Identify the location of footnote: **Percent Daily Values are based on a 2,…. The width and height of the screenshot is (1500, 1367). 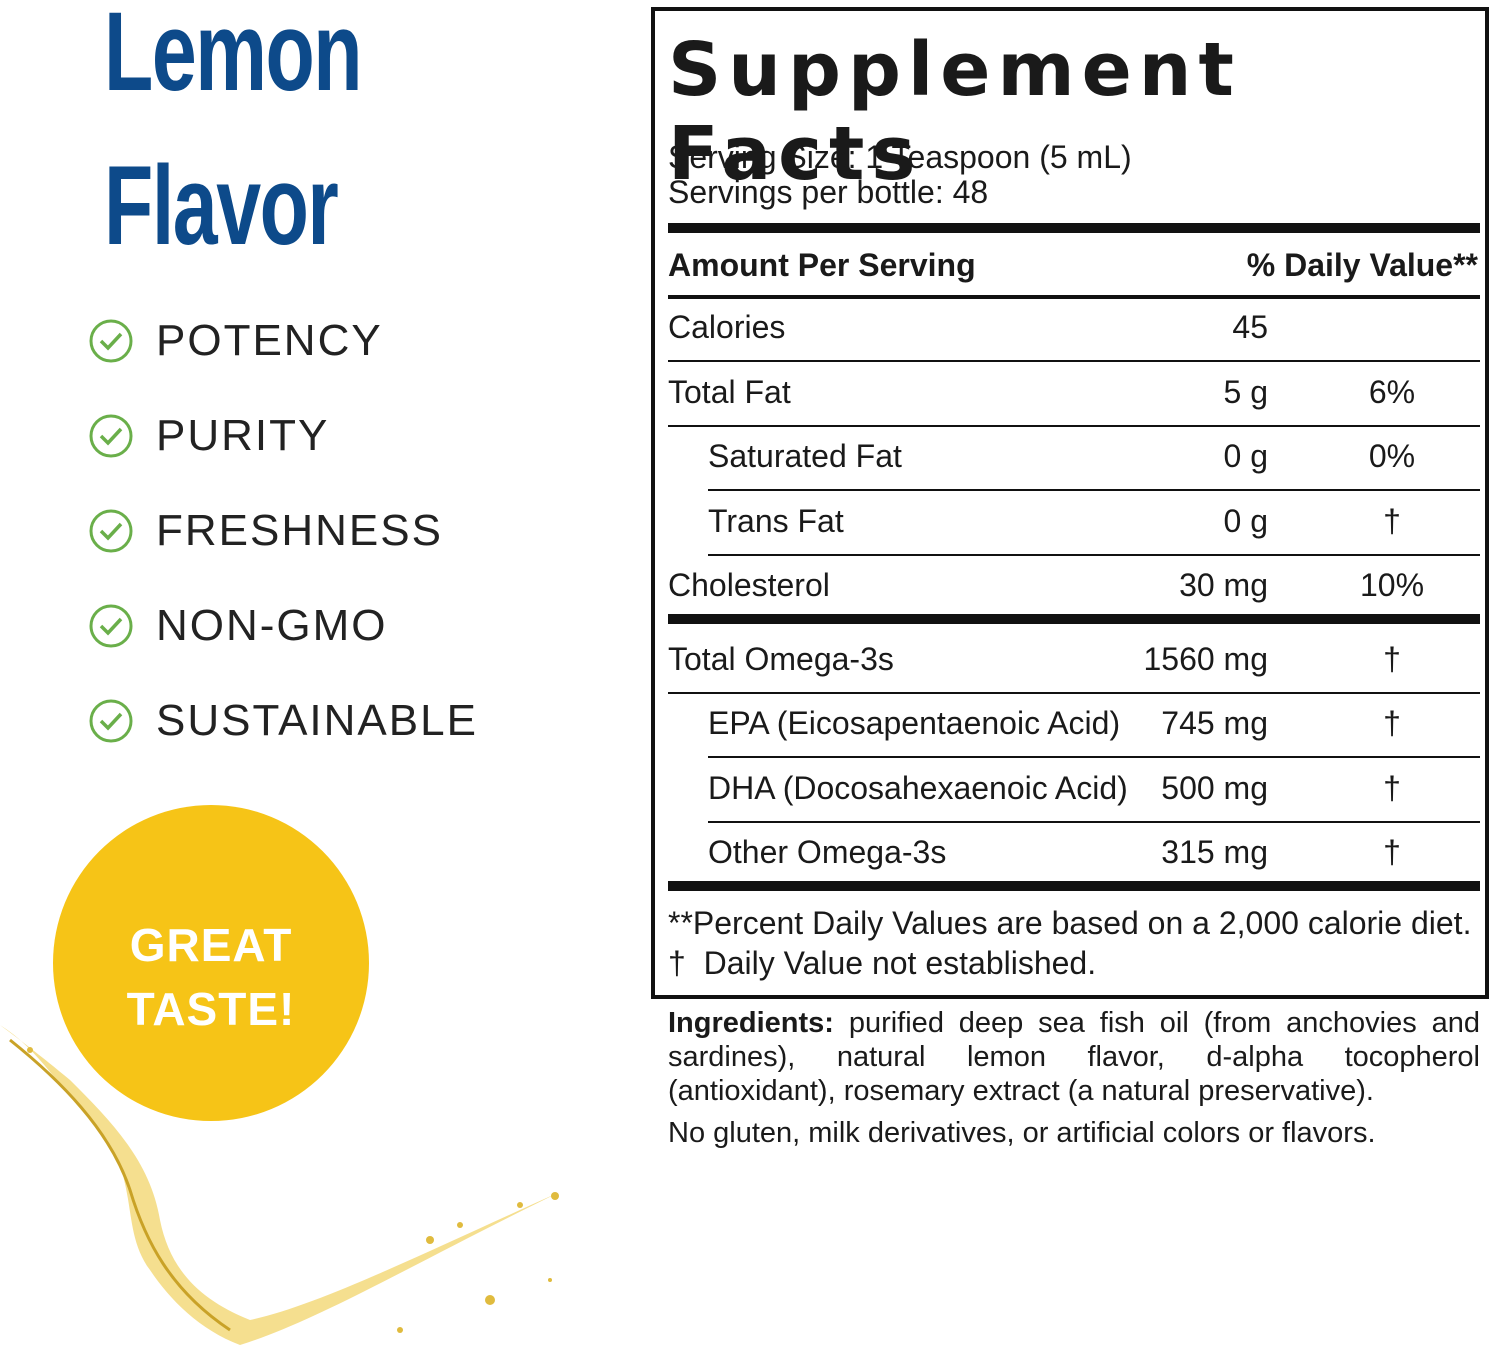
(1070, 923).